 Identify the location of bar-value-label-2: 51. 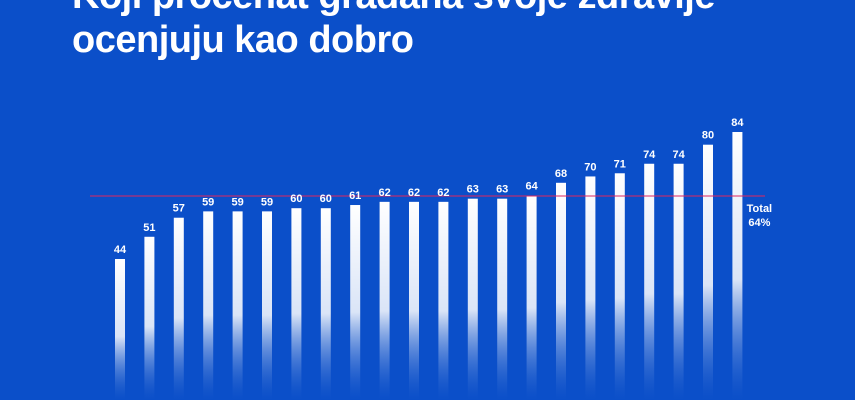
(149, 228).